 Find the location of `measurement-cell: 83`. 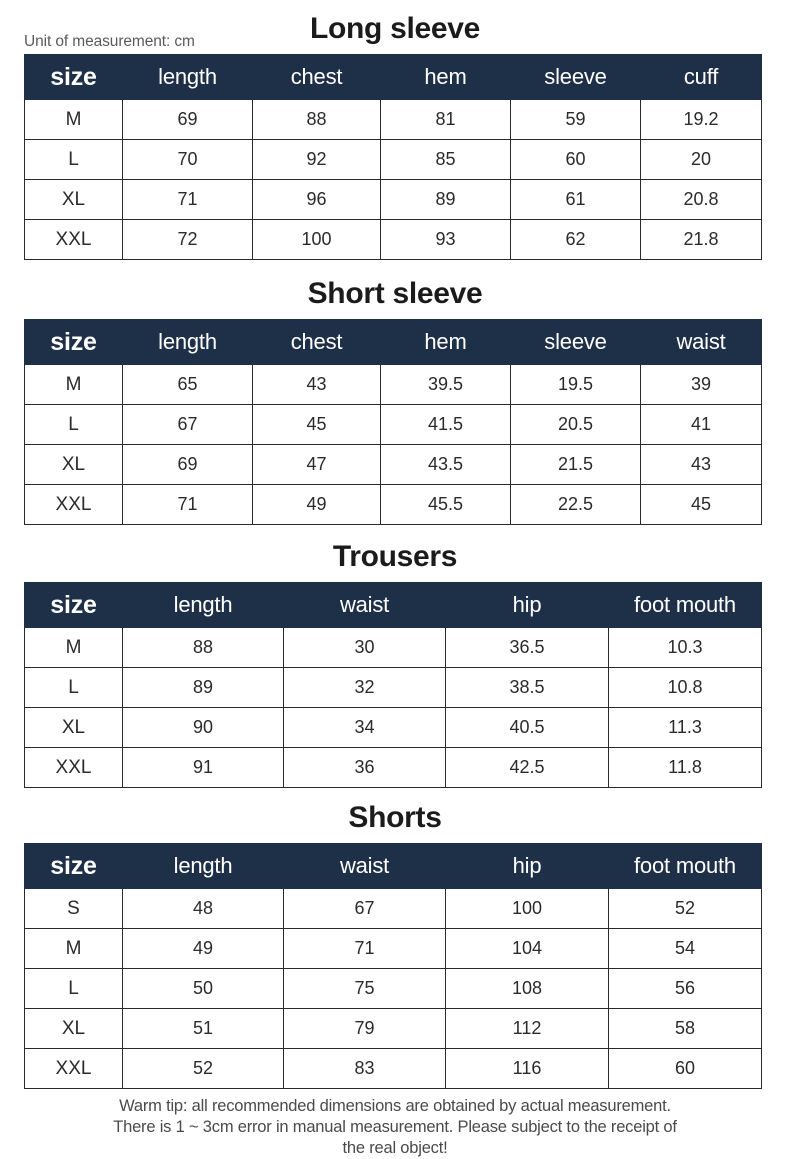

measurement-cell: 83 is located at coordinates (364, 1068).